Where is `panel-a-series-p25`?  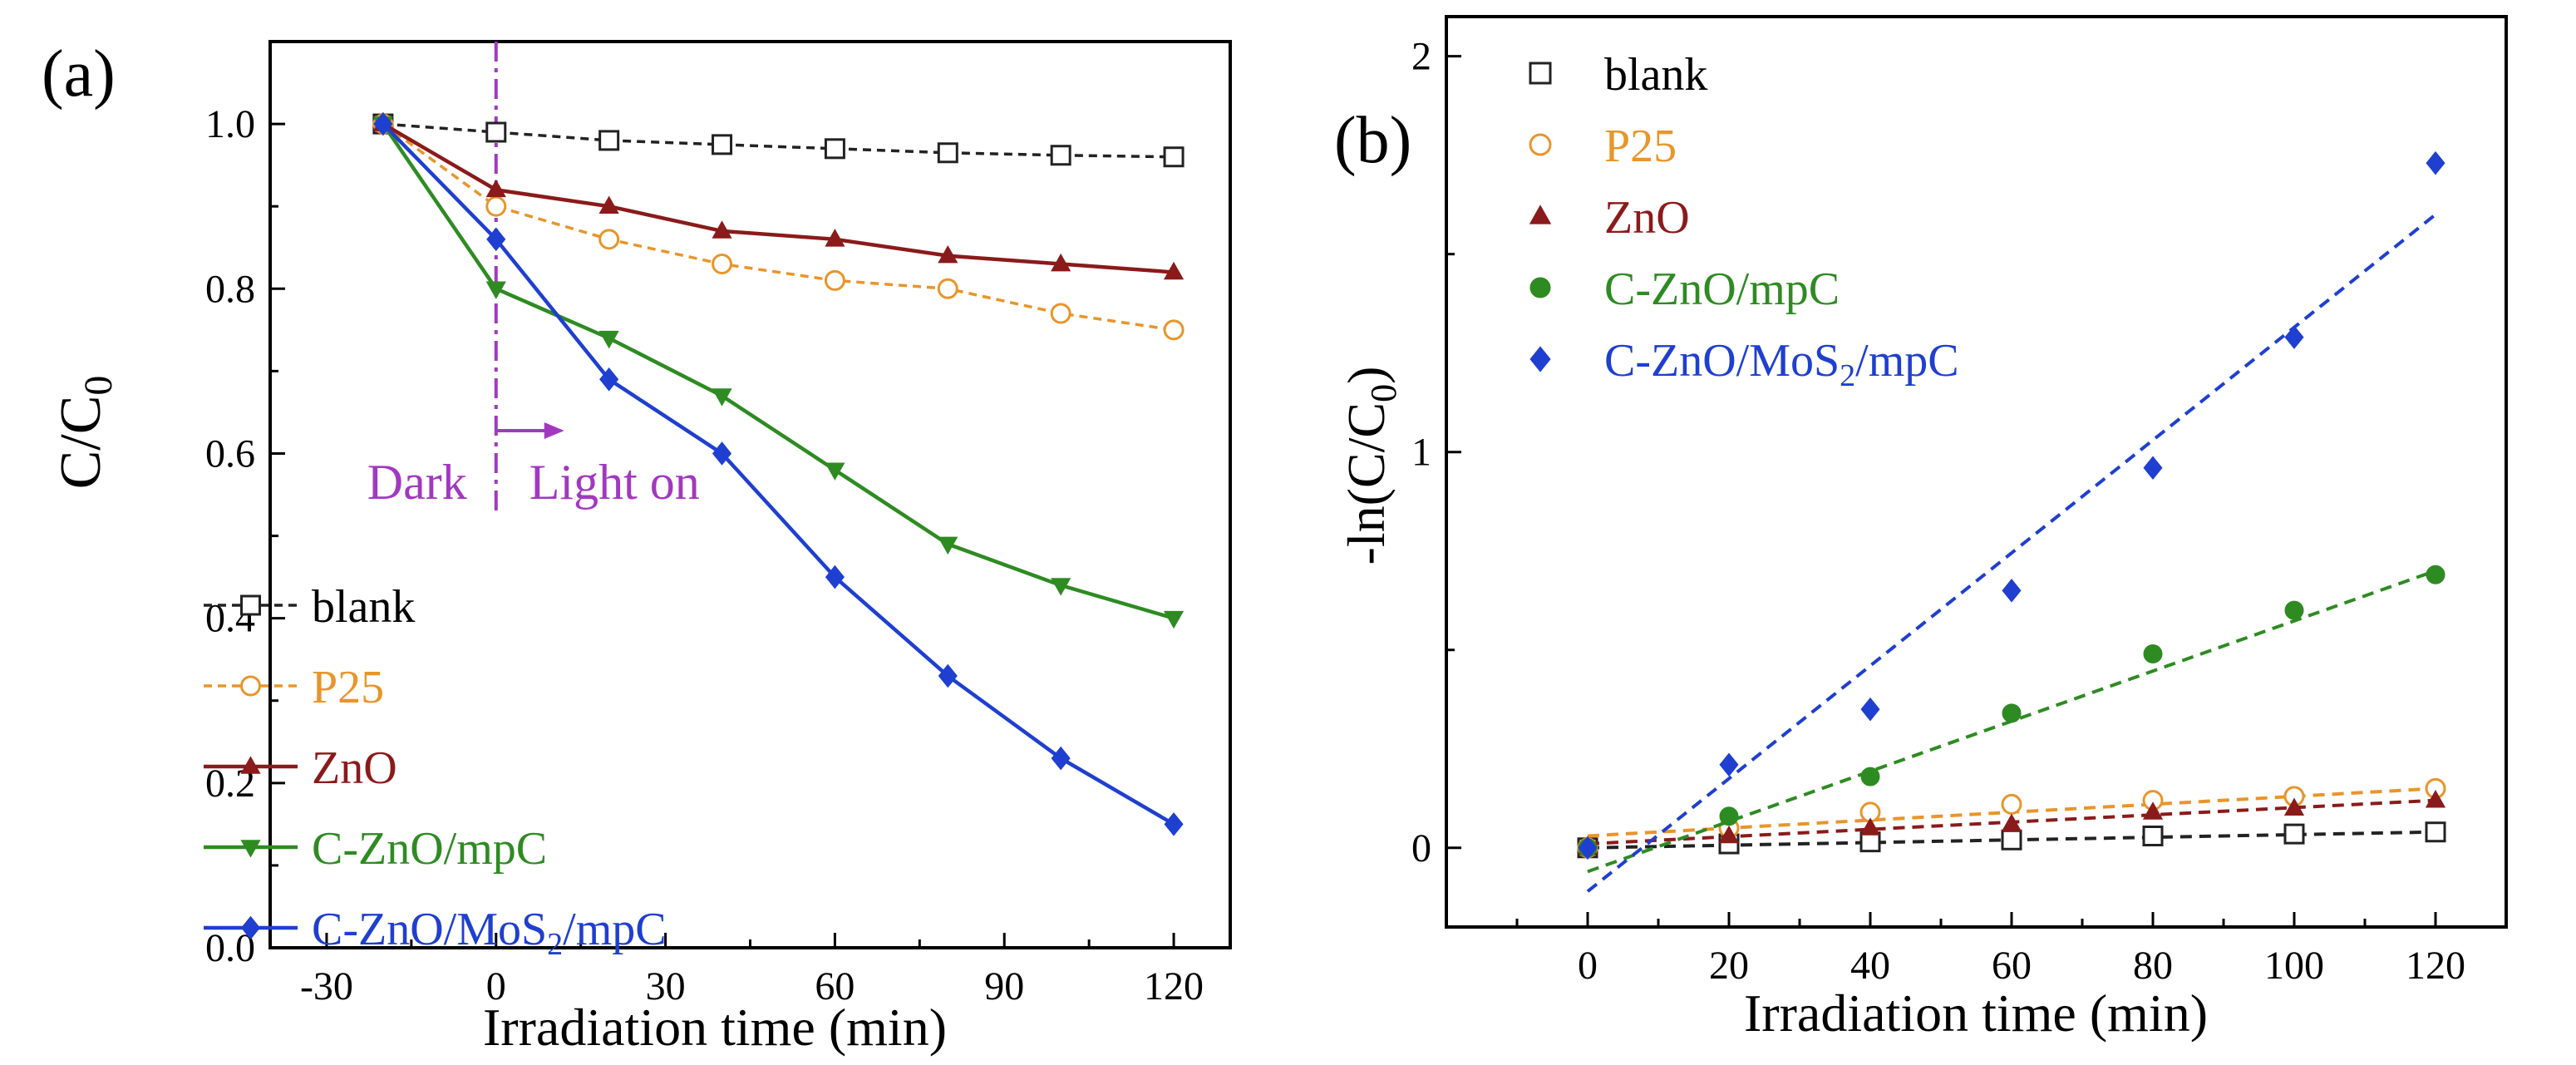 panel-a-series-p25 is located at coordinates (778, 227).